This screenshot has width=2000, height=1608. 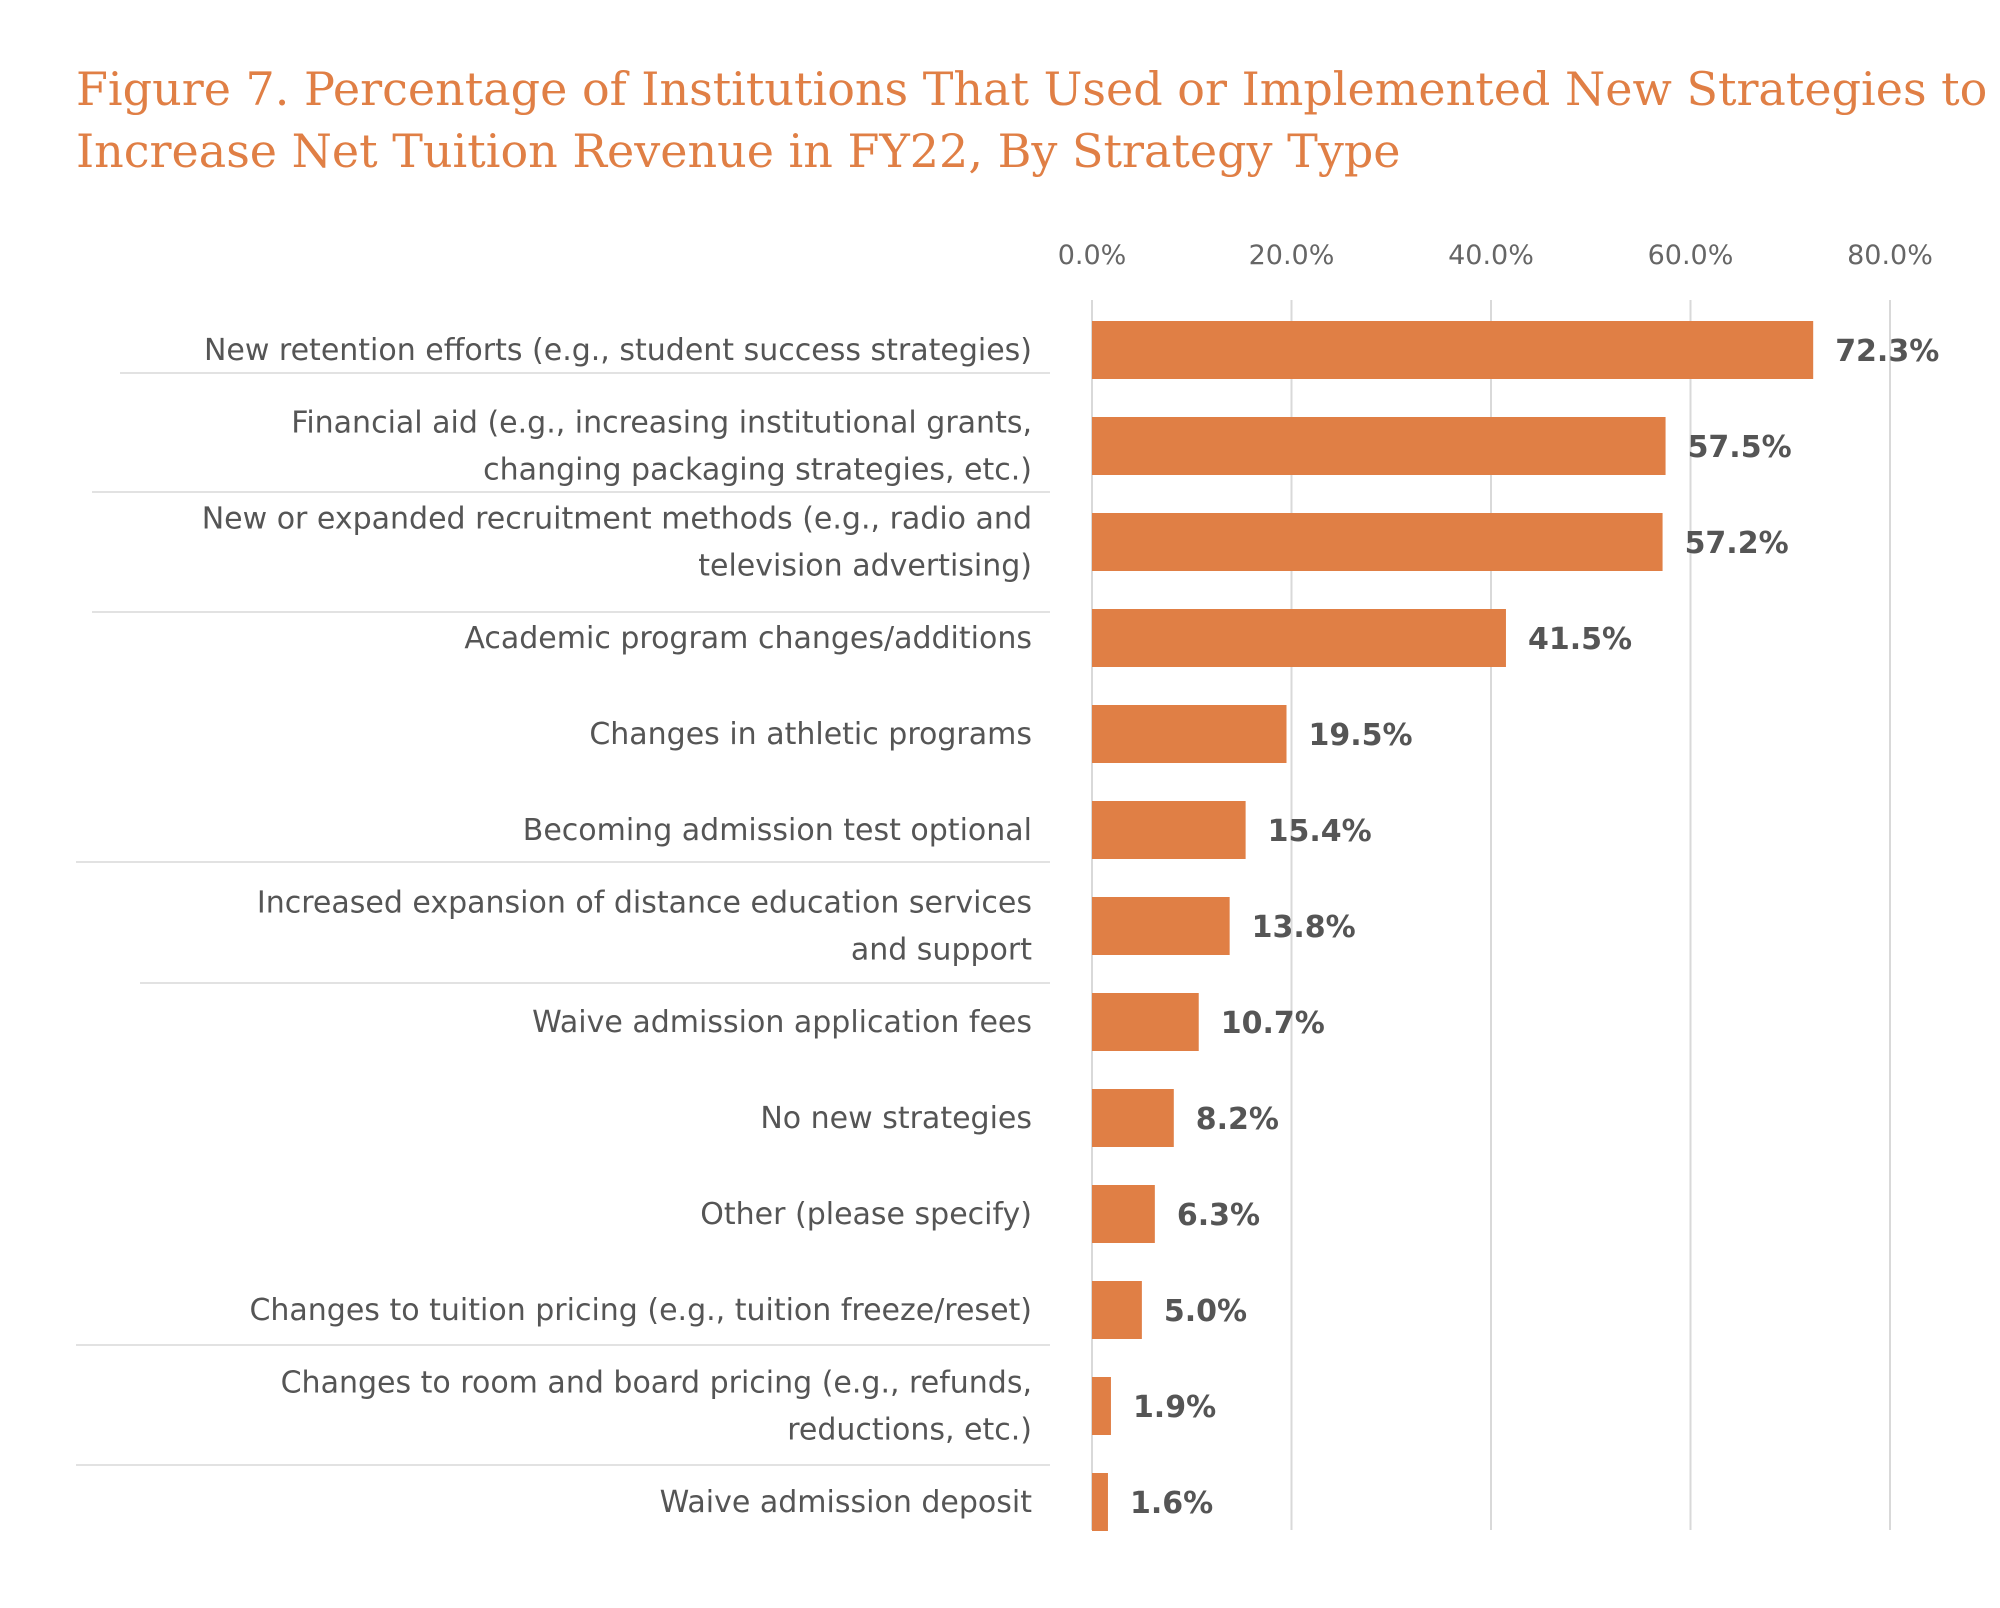 I want to click on category-label: Becoming admission test optional, so click(x=777, y=830).